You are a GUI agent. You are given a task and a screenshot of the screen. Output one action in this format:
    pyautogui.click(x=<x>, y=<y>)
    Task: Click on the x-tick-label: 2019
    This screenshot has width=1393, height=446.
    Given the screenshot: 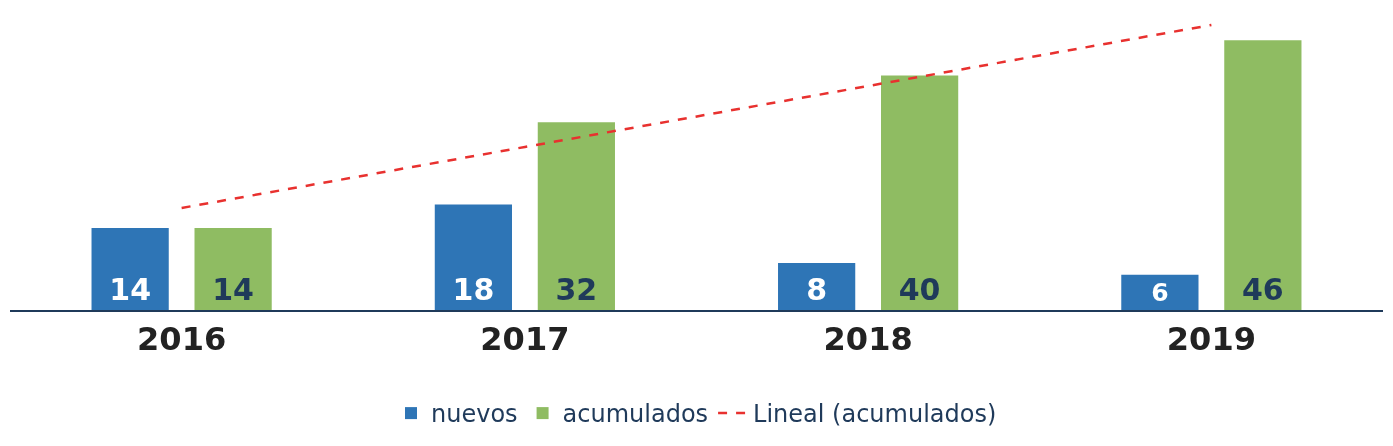 What is the action you would take?
    pyautogui.click(x=1211, y=339)
    